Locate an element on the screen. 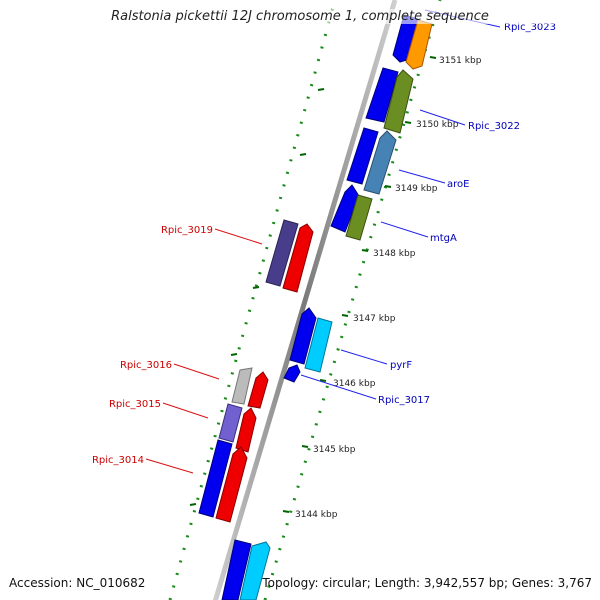  kbp-label: 3147 kbp is located at coordinates (374, 319).